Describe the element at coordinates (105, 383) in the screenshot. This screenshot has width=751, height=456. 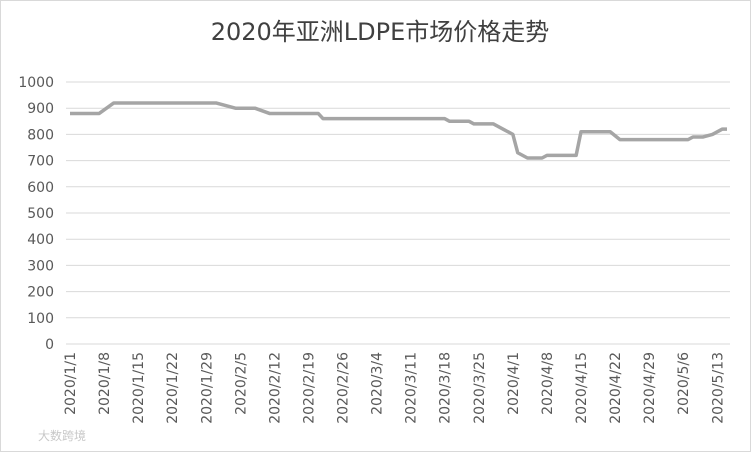
I see `x-tick-label: 2020/1/8` at that location.